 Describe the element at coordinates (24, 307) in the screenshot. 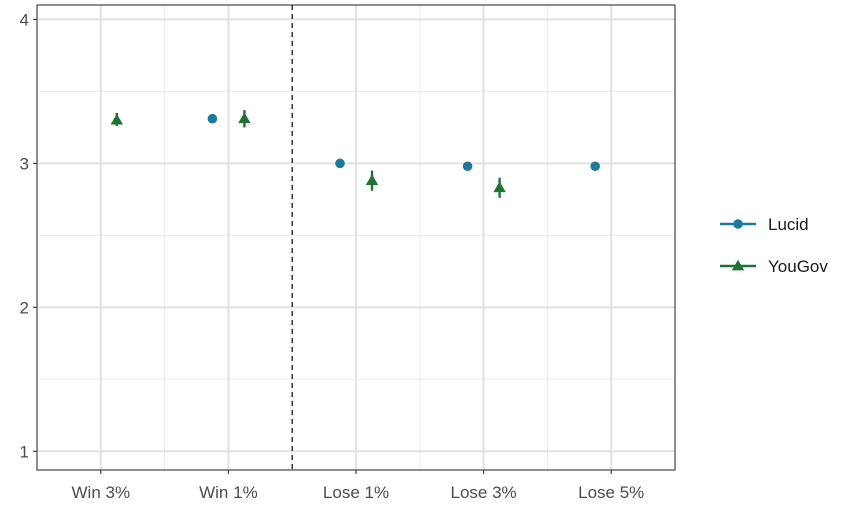

I see `y-tick-label: 2` at that location.